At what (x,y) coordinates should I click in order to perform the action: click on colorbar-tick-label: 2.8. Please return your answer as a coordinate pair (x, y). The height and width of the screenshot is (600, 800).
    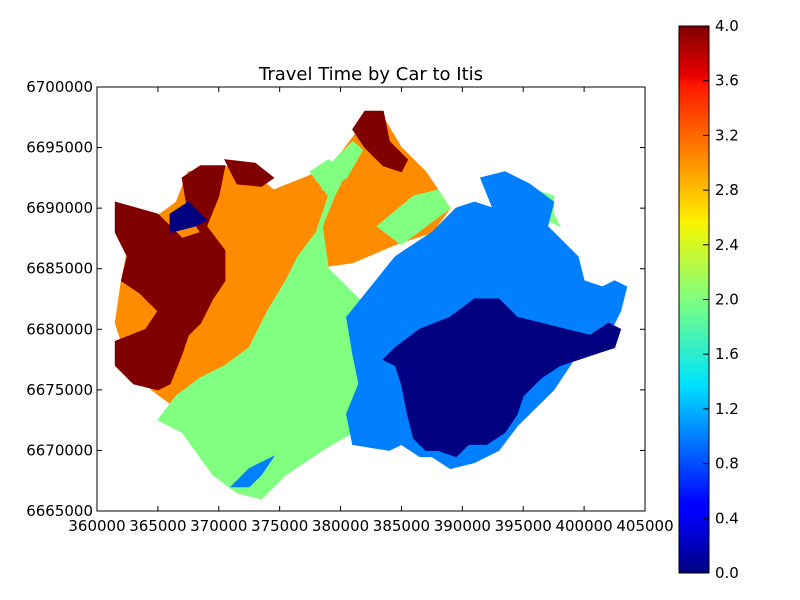
    Looking at the image, I should click on (727, 190).